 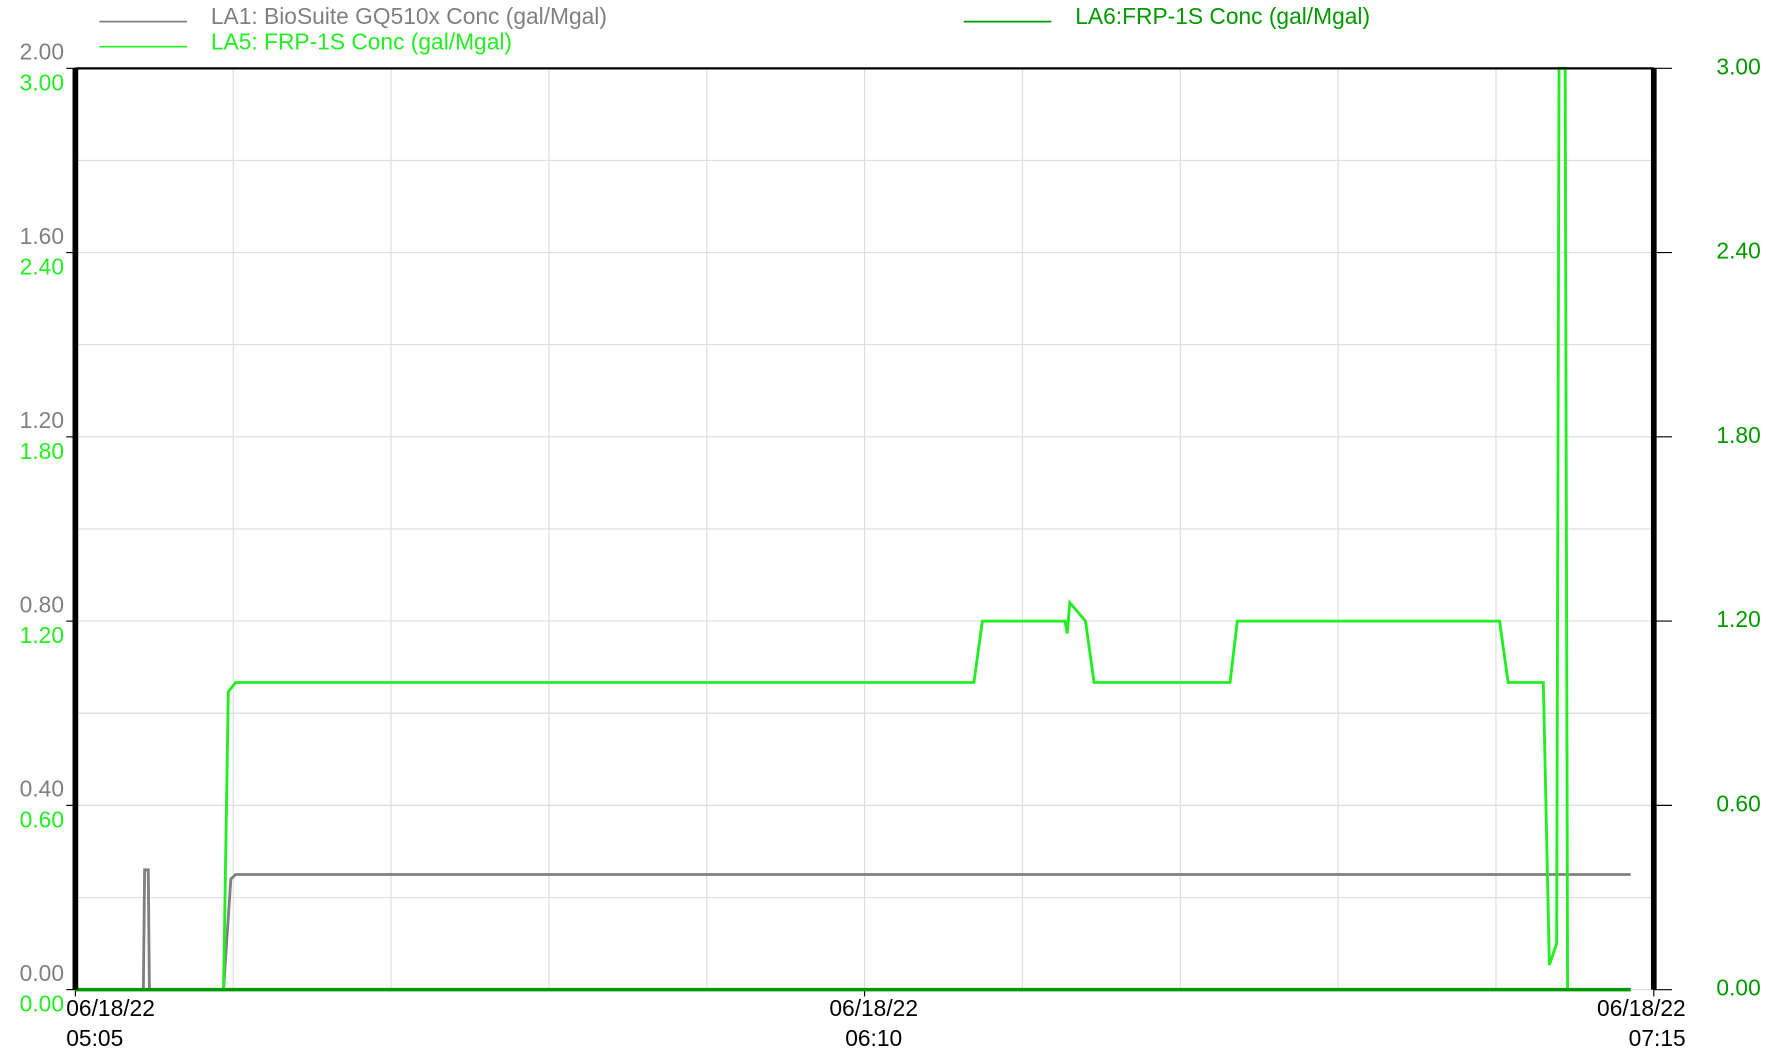 What do you see at coordinates (42, 82) in the screenshot?
I see `y3-tick-label: 3.00` at bounding box center [42, 82].